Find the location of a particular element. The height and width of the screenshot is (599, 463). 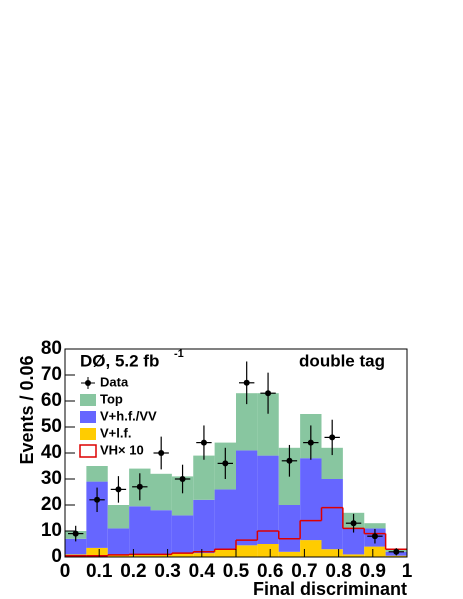

legend-label: VH× 10 is located at coordinates (122, 449).